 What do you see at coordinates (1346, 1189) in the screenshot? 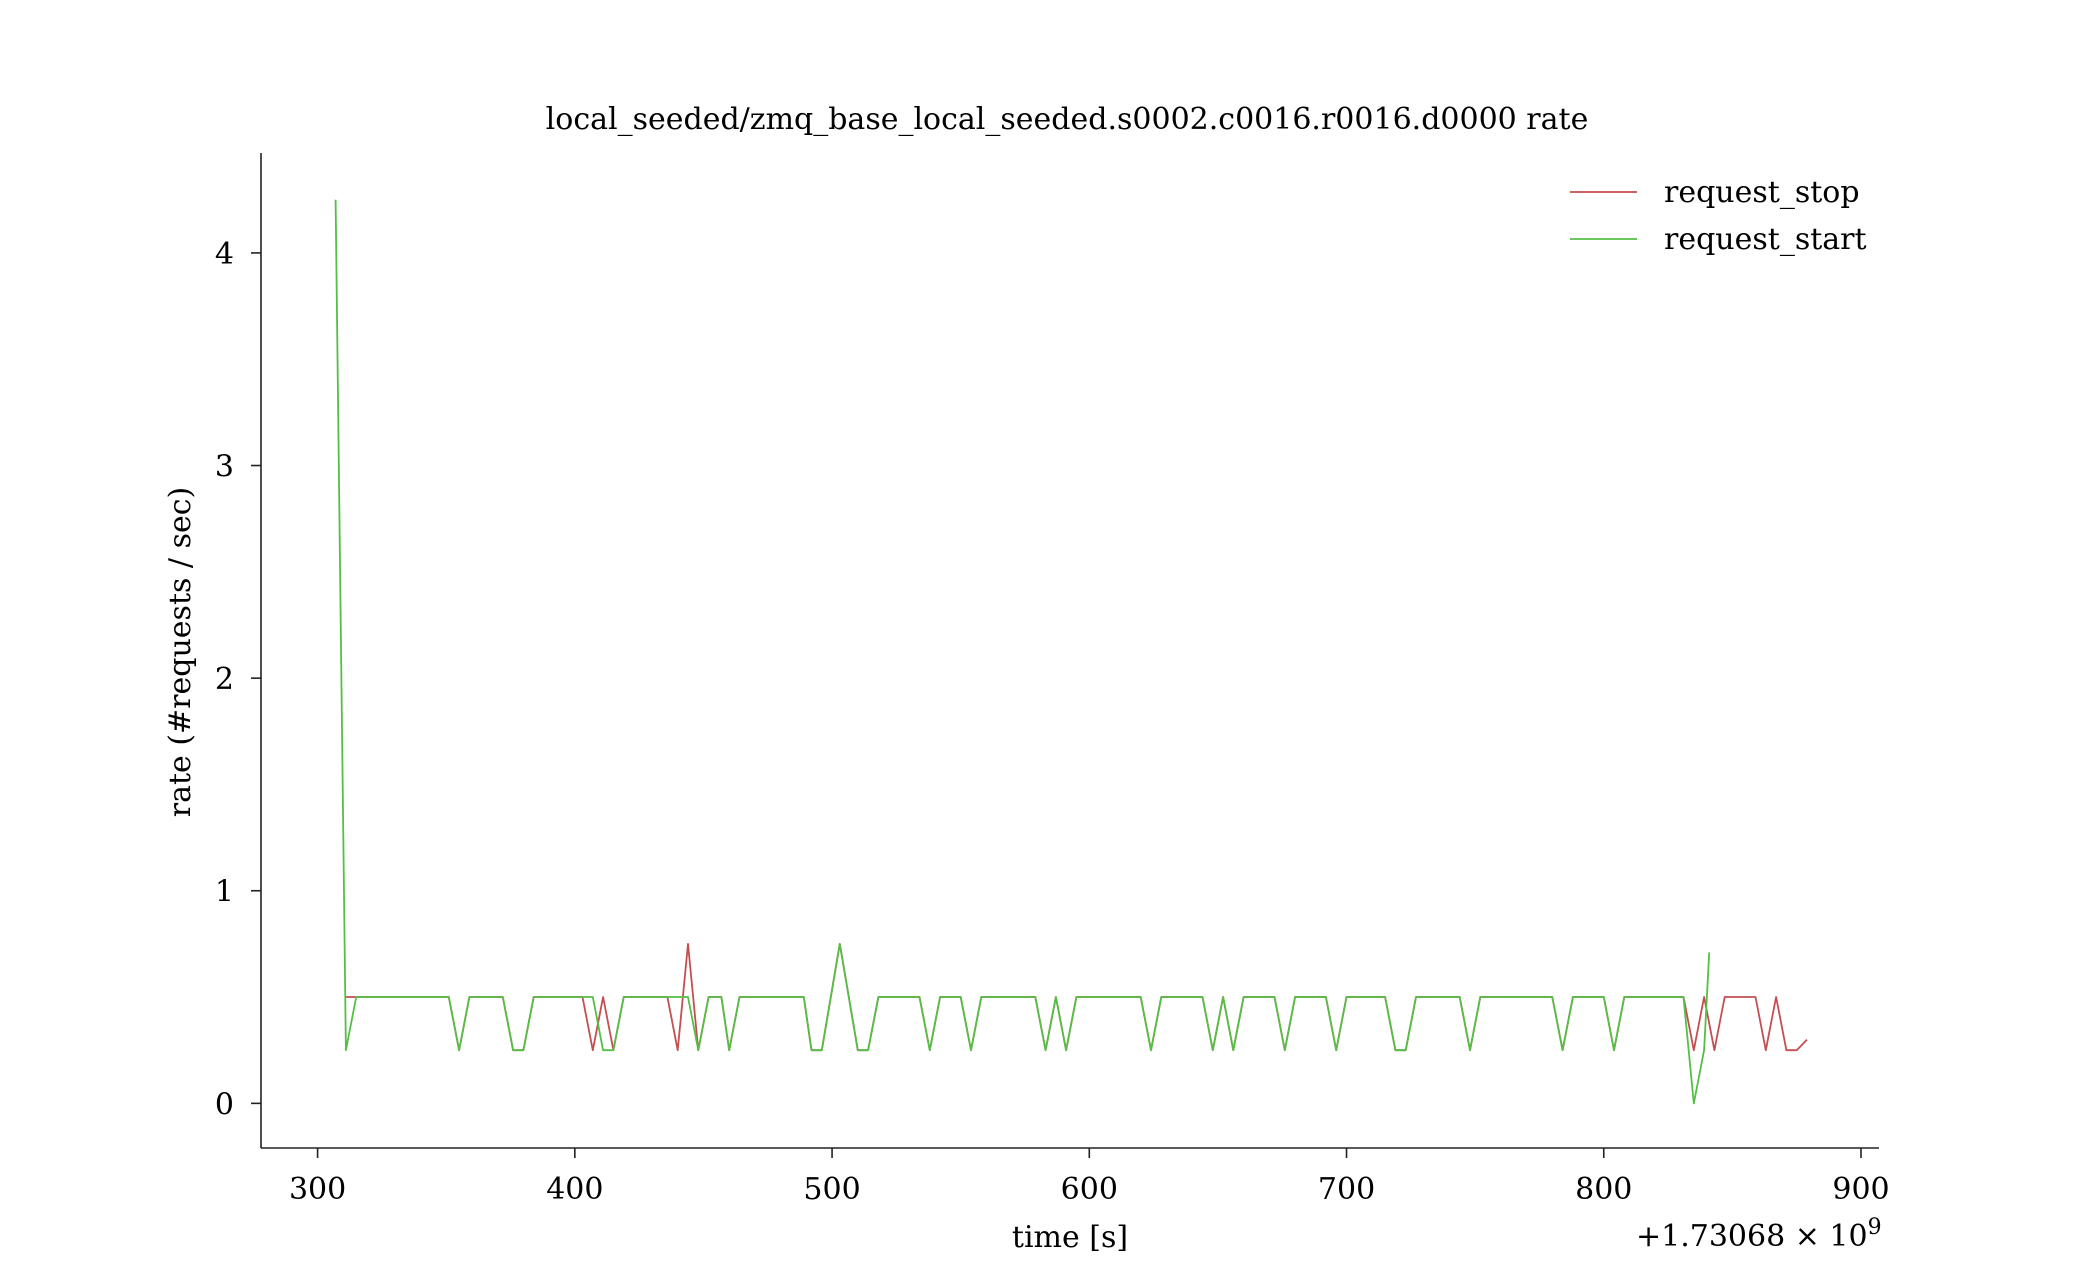
I see `x-tick-label: 700` at bounding box center [1346, 1189].